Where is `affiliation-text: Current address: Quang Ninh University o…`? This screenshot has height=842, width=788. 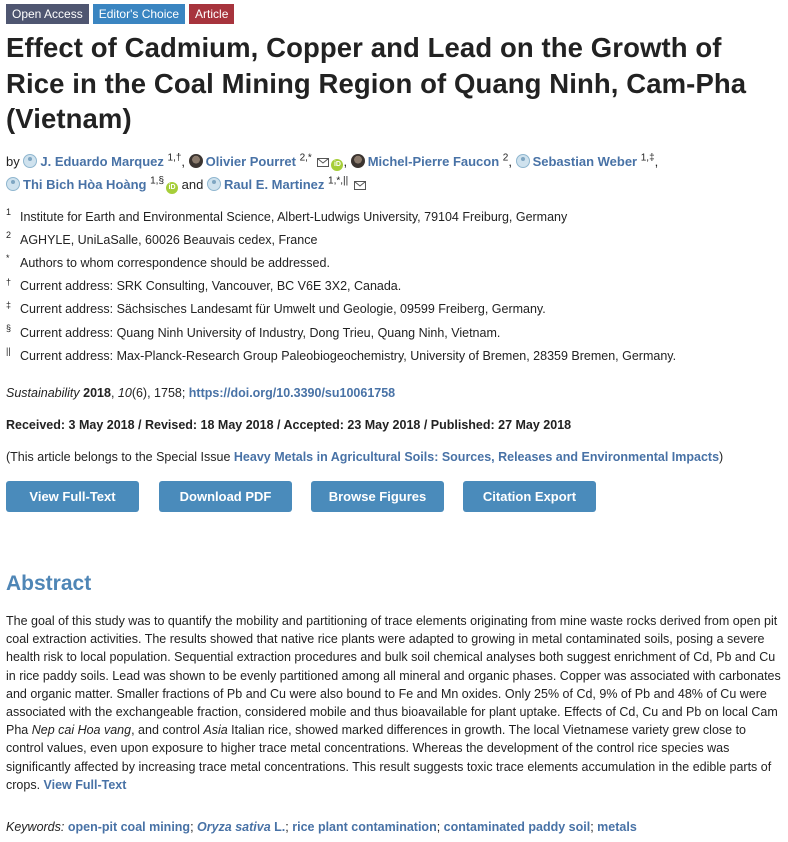 affiliation-text: Current address: Quang Ninh University o… is located at coordinates (260, 332).